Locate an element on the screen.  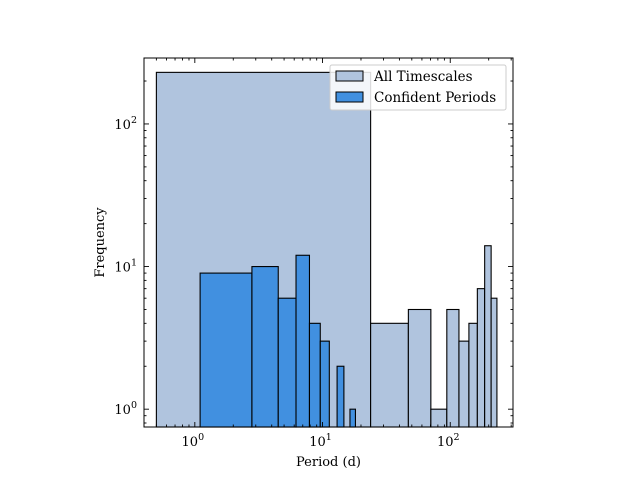
y-axis-label: Frequency is located at coordinates (100, 242).